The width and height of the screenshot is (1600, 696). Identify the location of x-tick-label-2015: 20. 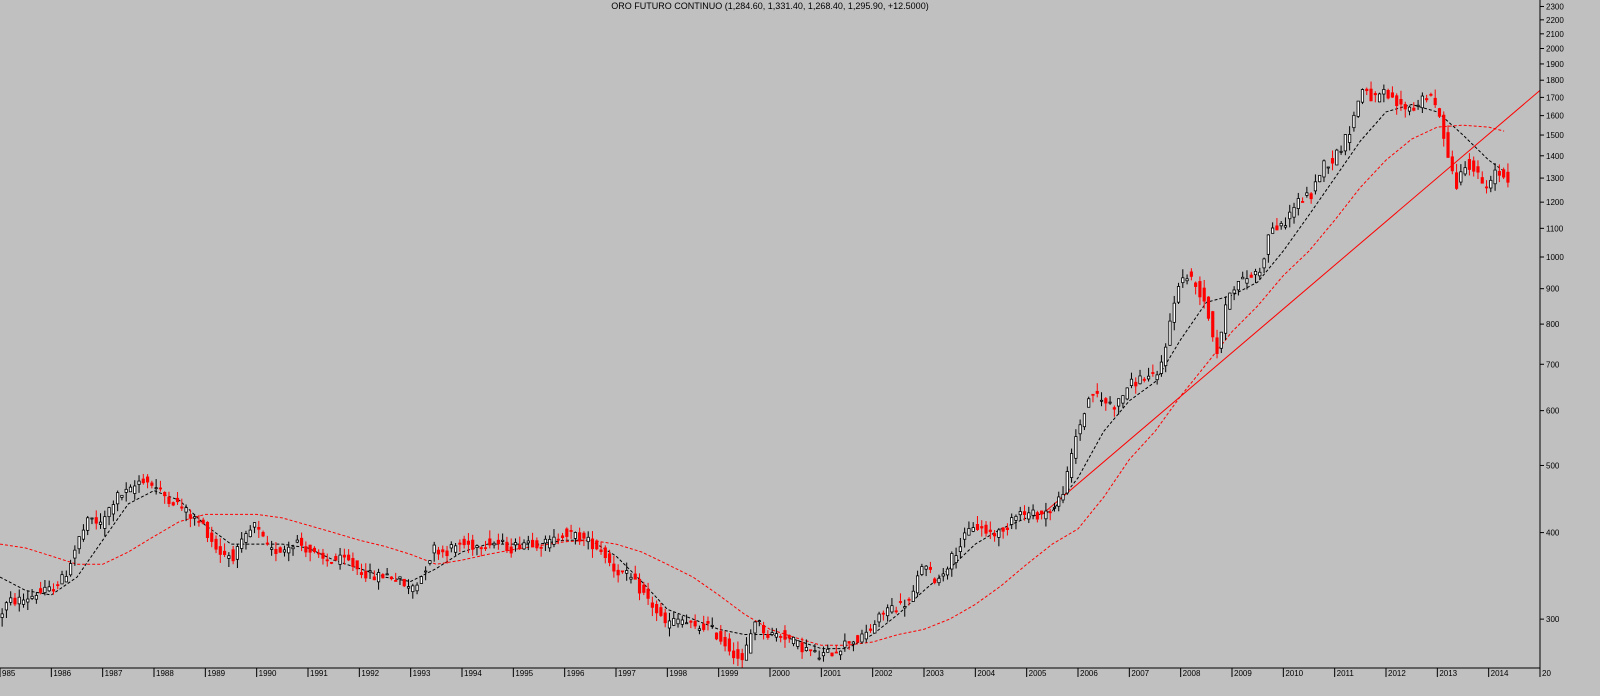
(1546, 673).